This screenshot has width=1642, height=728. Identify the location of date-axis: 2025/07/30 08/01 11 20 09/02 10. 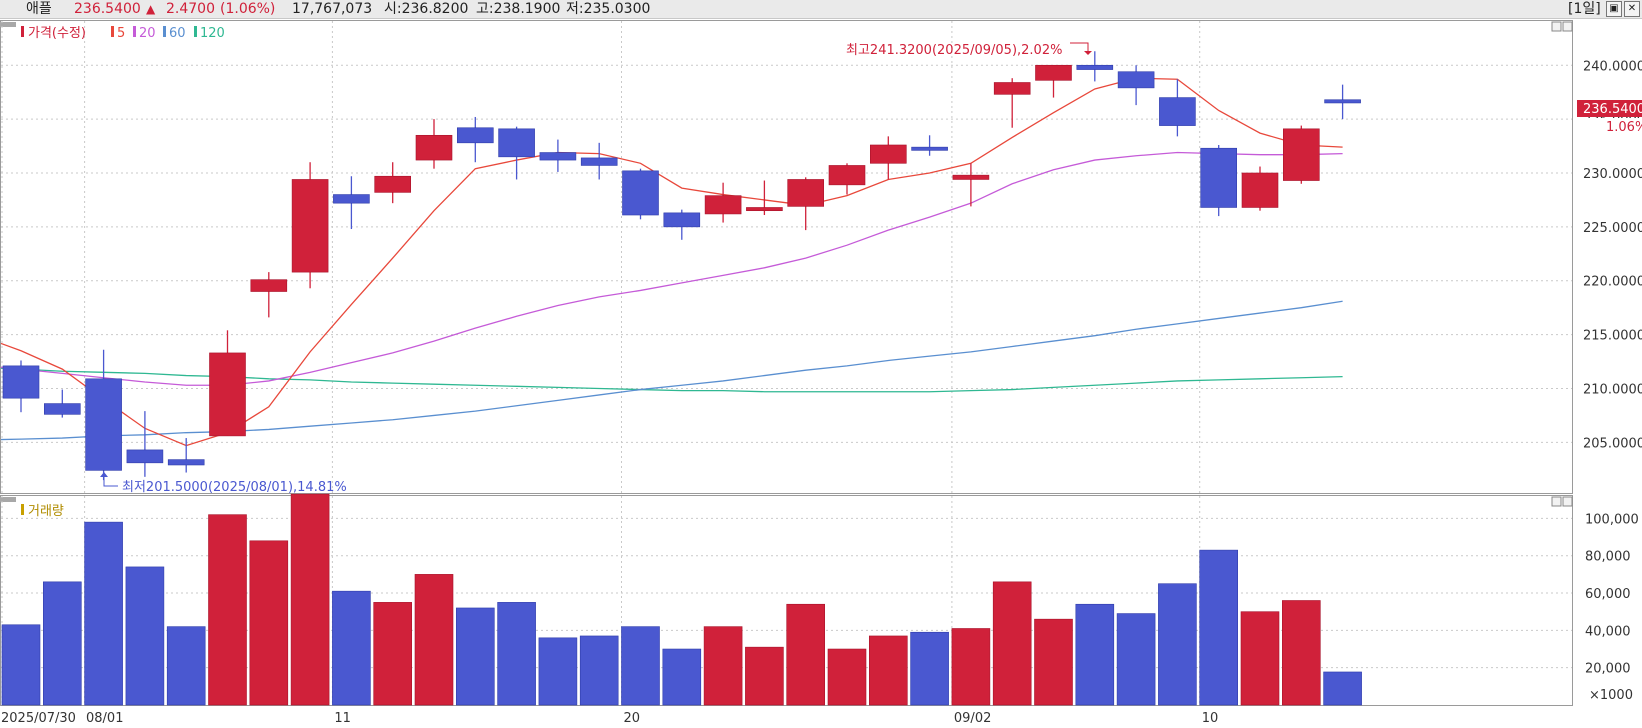
(609, 718).